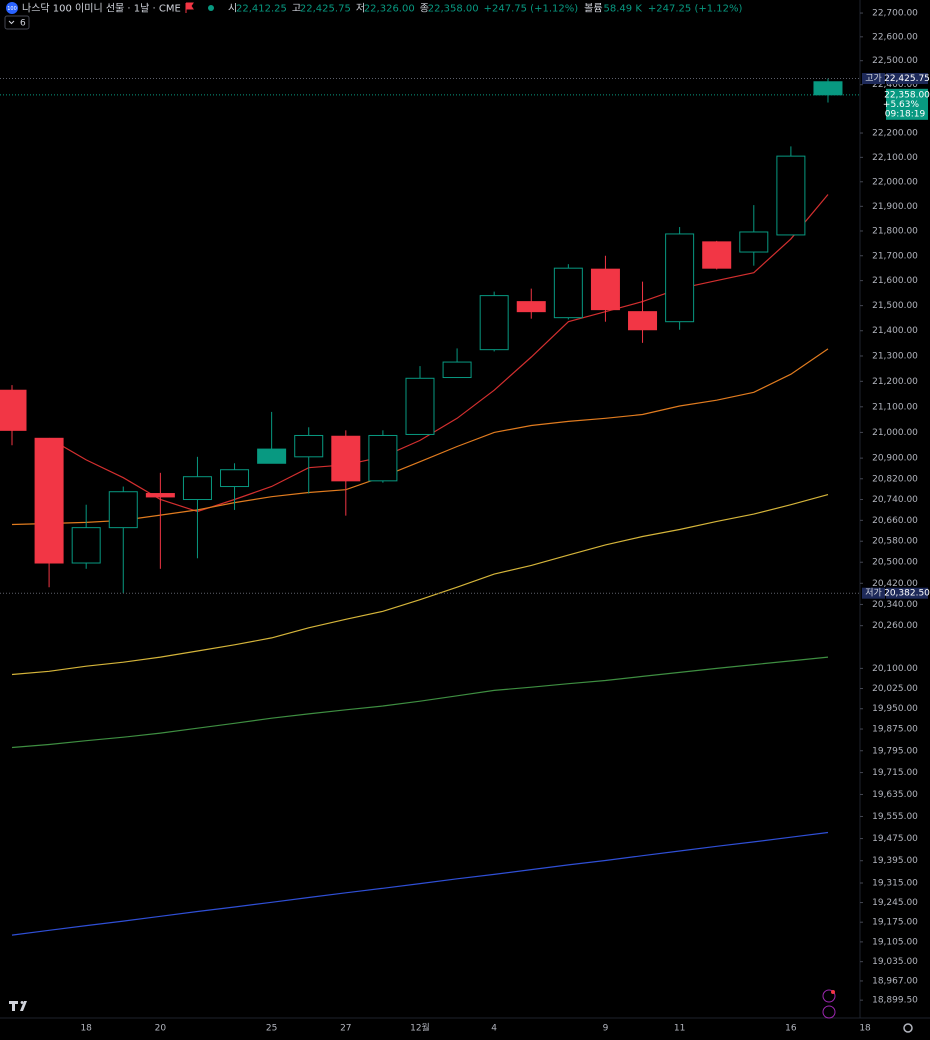 The height and width of the screenshot is (1040, 930). Describe the element at coordinates (895, 256) in the screenshot. I see `y-tick-label: 21,700.00` at that location.